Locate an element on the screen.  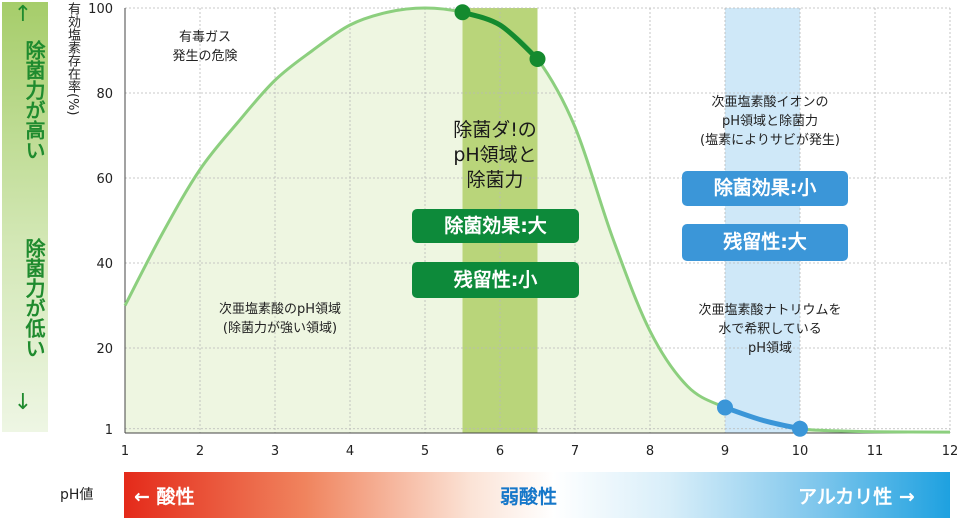
band-blue is located at coordinates (762, 220).